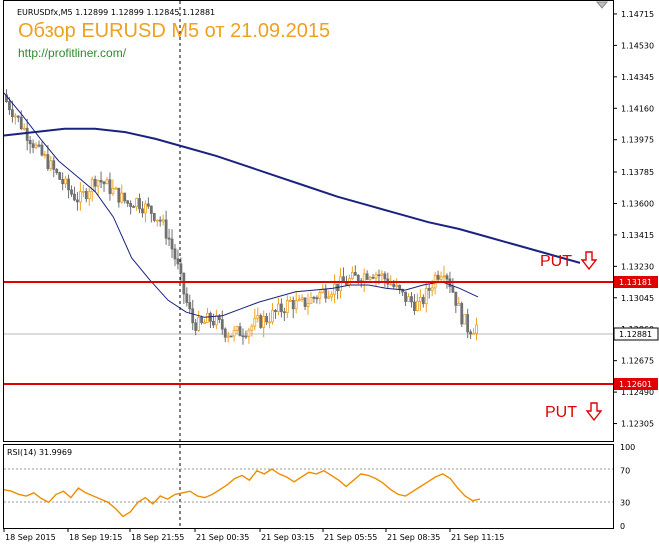 This screenshot has height=548, width=659. I want to click on rsi-pane, so click(308, 486).